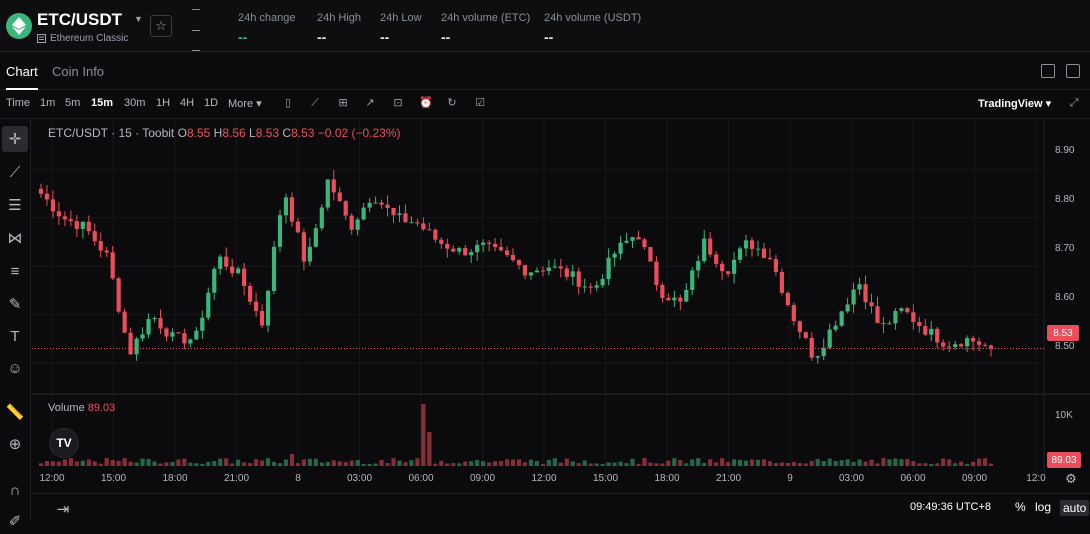 Image resolution: width=1090 pixels, height=534 pixels. What do you see at coordinates (288, 103) in the screenshot?
I see `candle-type-icon: ▯` at bounding box center [288, 103].